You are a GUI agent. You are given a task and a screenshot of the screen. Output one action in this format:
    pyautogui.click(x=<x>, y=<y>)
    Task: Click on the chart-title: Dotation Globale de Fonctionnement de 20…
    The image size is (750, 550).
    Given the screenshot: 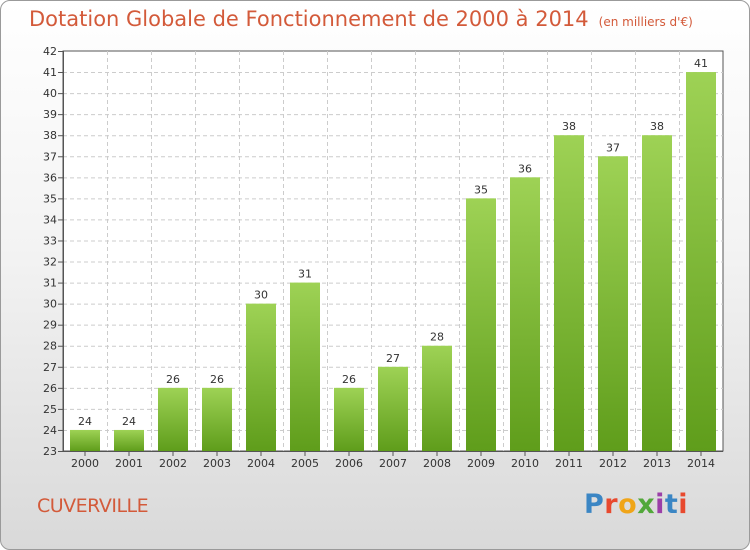 What is the action you would take?
    pyautogui.click(x=309, y=19)
    